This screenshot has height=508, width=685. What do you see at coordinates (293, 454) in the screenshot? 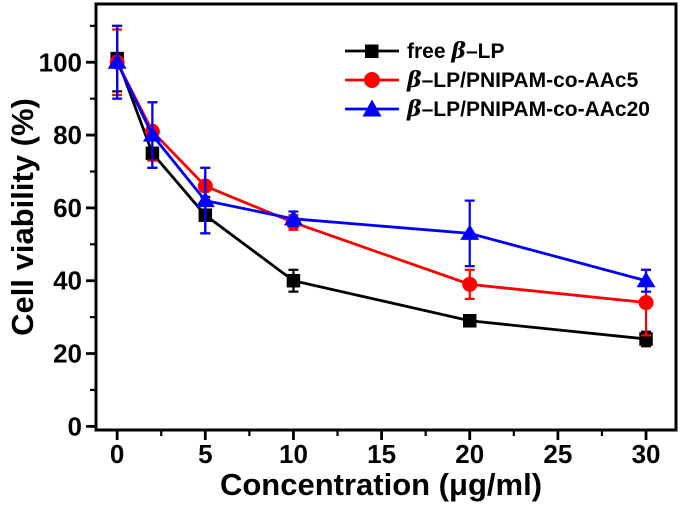
I see `svg-text: 10` at bounding box center [293, 454].